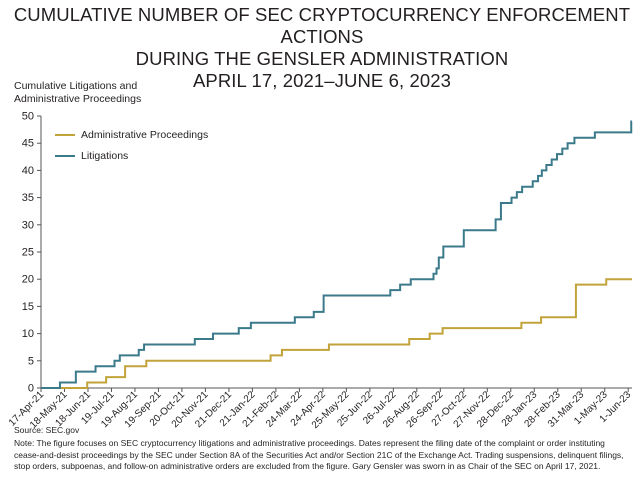 This screenshot has height=499, width=644. What do you see at coordinates (28, 117) in the screenshot?
I see `y-tick-label: 50` at bounding box center [28, 117].